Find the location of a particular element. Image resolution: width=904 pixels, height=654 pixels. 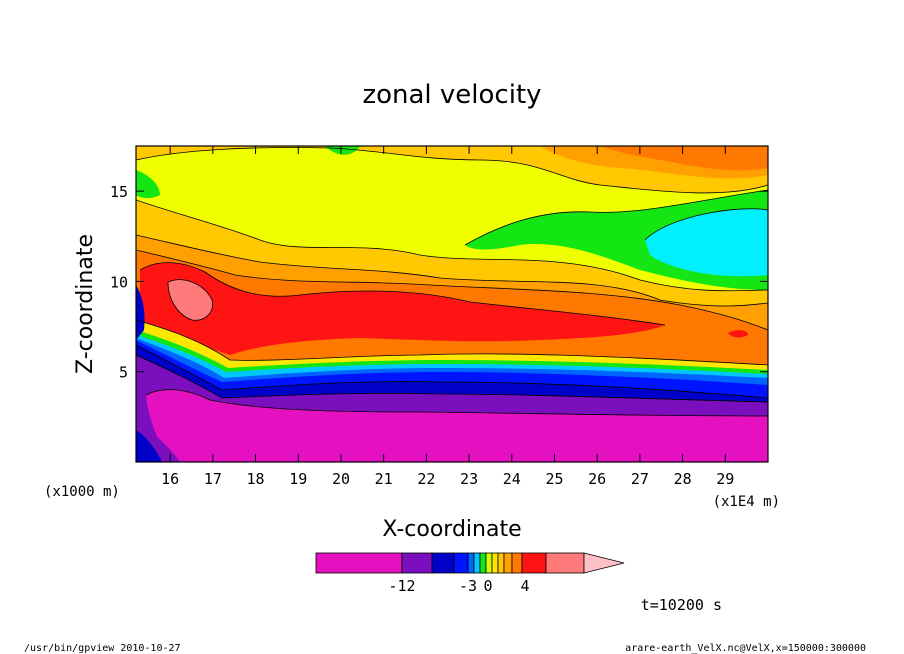

x-tick-label: 29 is located at coordinates (725, 479).